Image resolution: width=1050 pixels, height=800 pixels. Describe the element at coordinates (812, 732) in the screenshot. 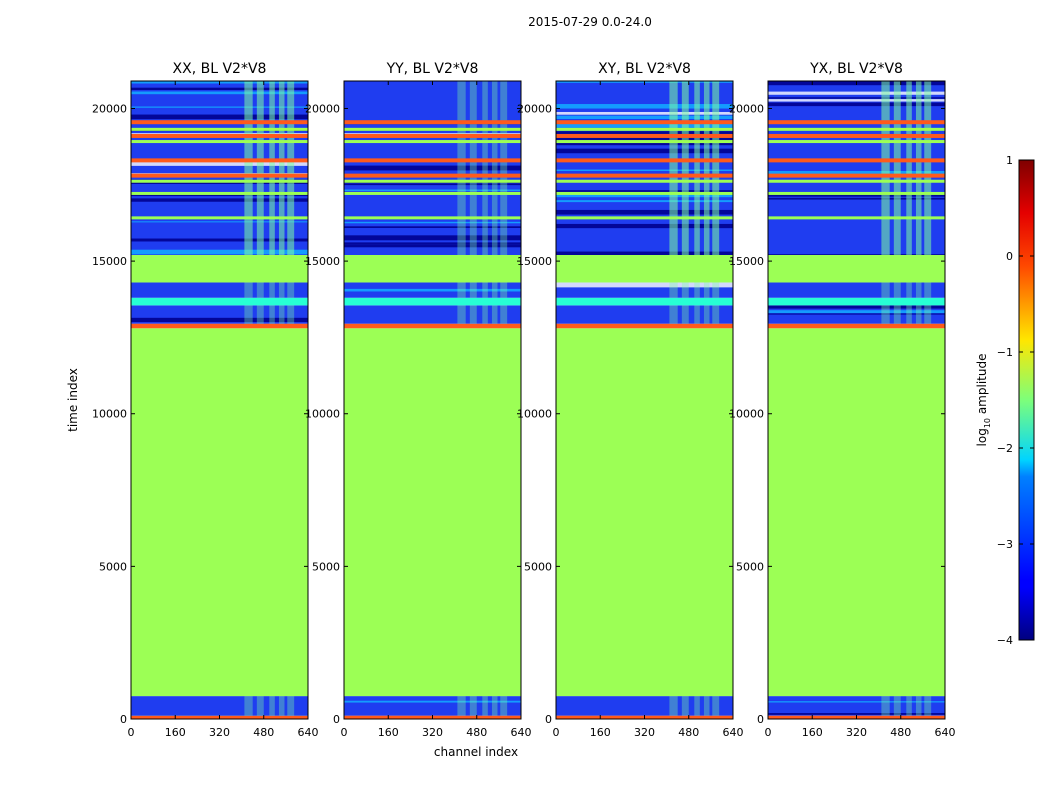

I see `x-tick-label: 160` at that location.